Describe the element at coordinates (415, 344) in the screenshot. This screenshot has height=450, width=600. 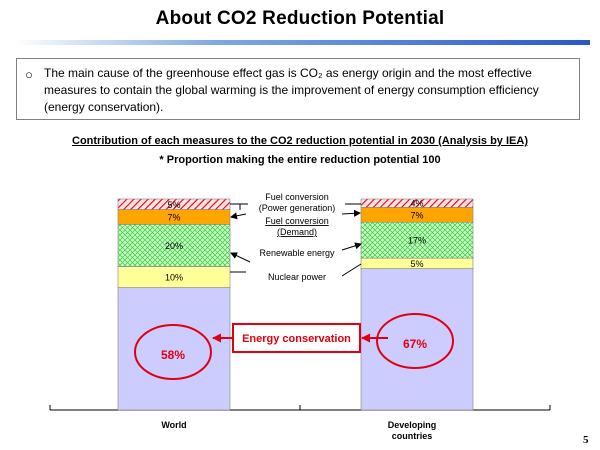
I see `data-label-energy-conservation-developing: 67%` at that location.